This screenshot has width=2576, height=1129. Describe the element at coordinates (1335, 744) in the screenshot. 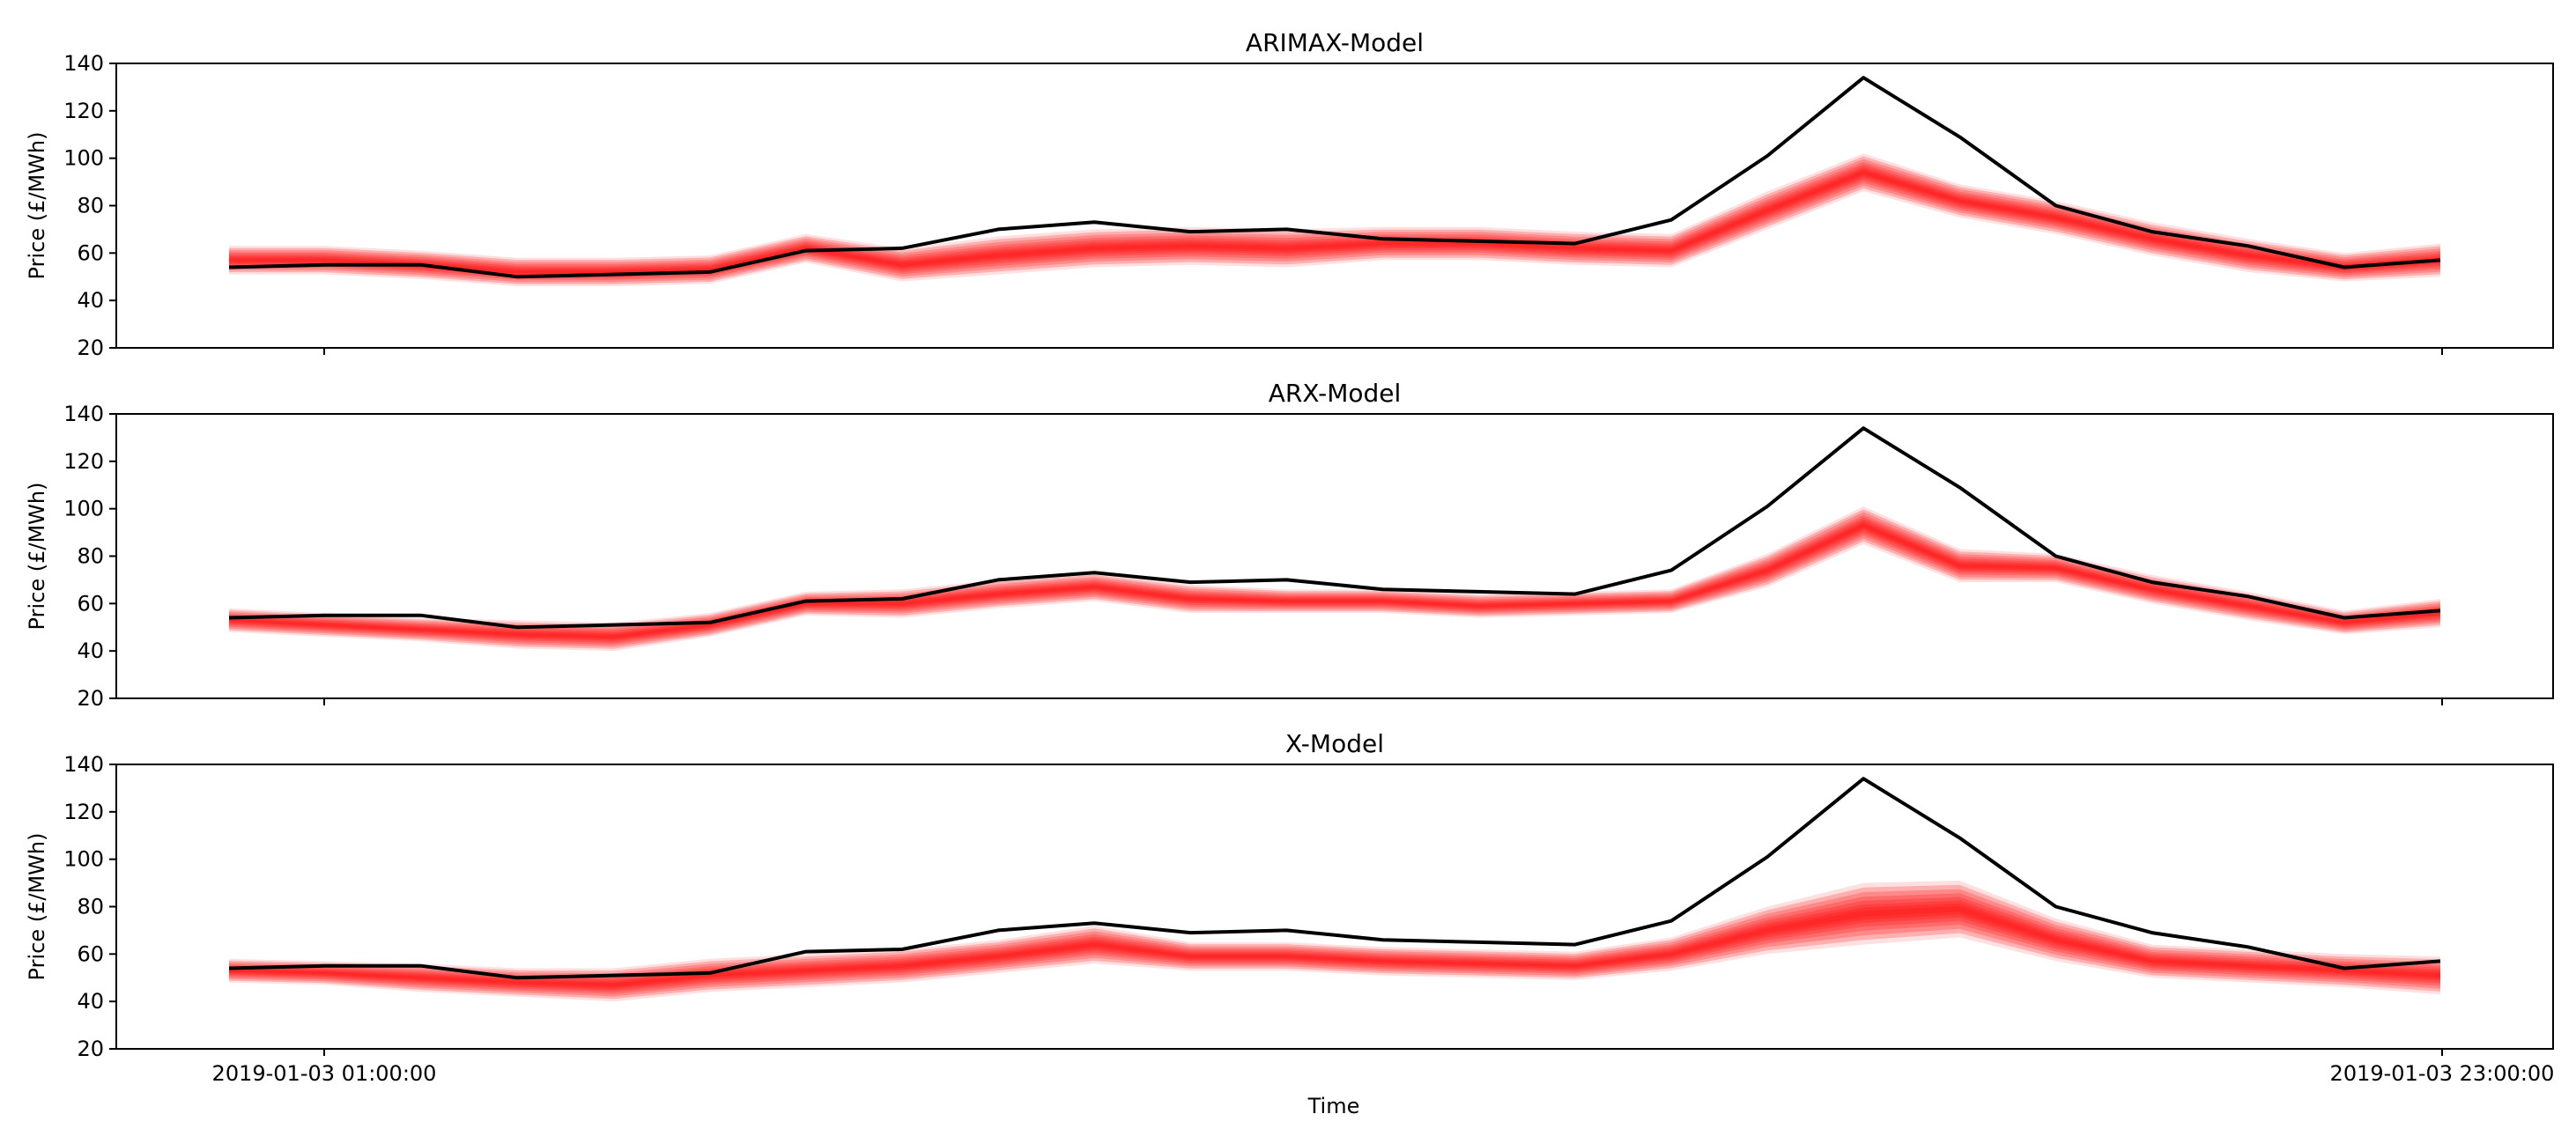

I see `panel-title: X-Model` at that location.